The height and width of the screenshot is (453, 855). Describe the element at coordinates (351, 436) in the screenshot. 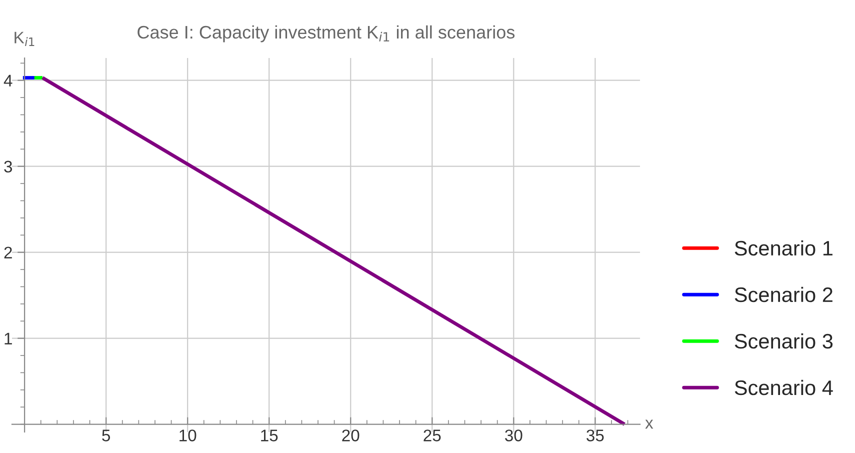

I see `x-tick-label: 20` at that location.